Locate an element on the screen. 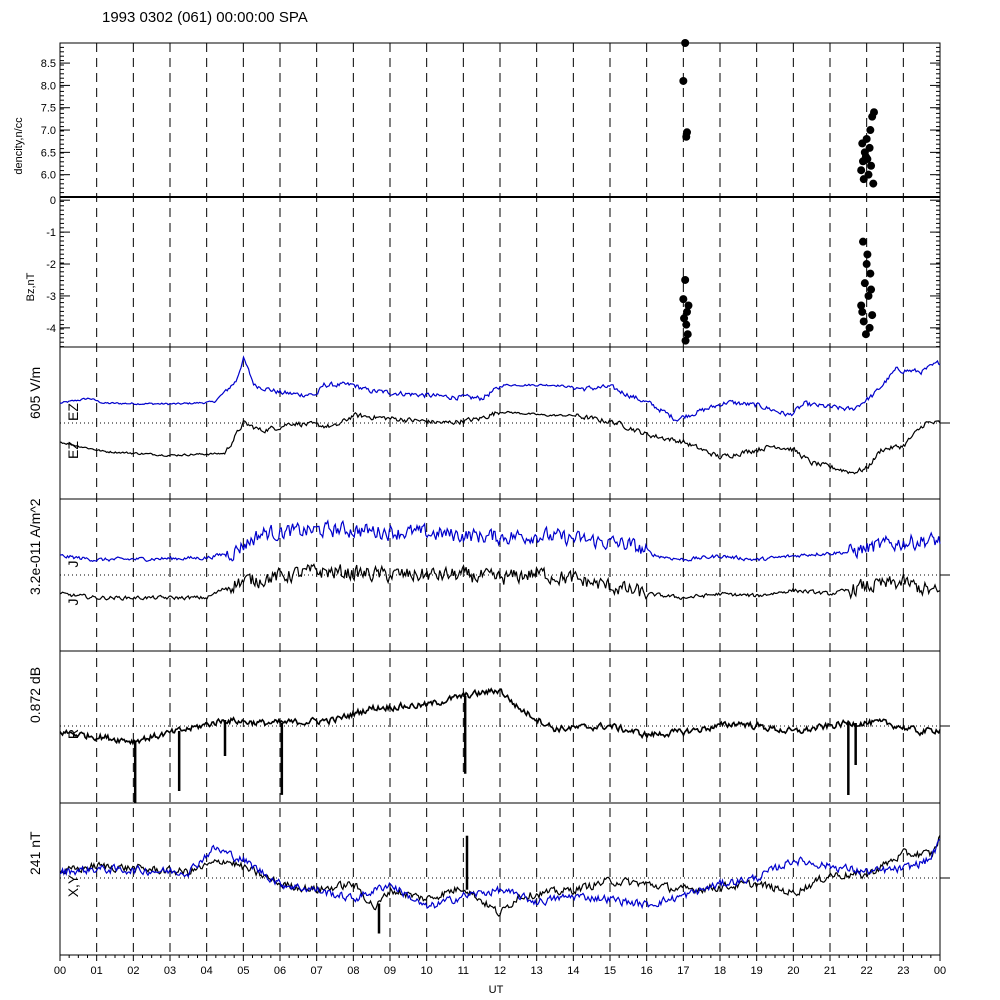 The width and height of the screenshot is (1000, 1000). y-tick-label: -4 is located at coordinates (51, 329).